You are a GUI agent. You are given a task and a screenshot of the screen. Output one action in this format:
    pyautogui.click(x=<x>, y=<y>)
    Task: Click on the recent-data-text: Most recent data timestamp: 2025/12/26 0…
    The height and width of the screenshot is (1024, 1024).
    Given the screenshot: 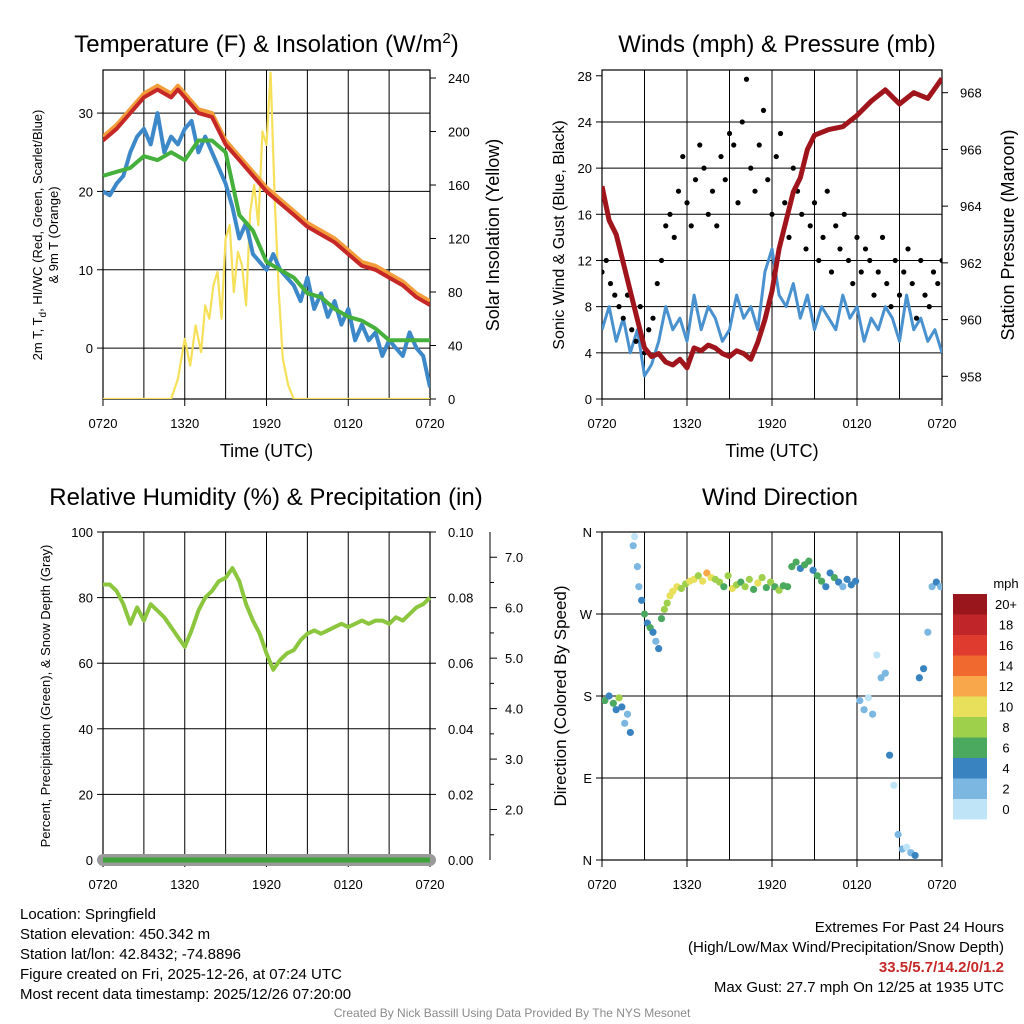 What is the action you would take?
    pyautogui.click(x=186, y=994)
    